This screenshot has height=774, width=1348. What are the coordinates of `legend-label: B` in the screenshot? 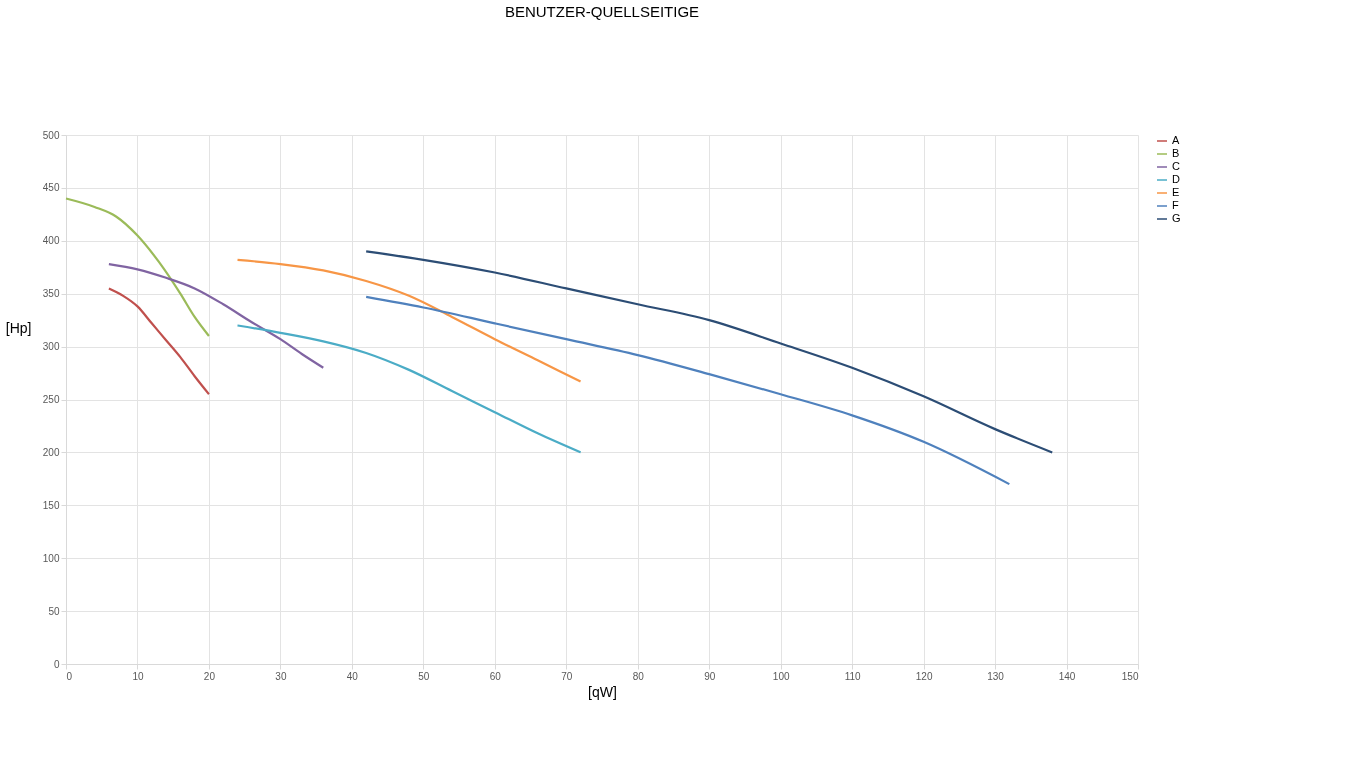 It's located at (1176, 153).